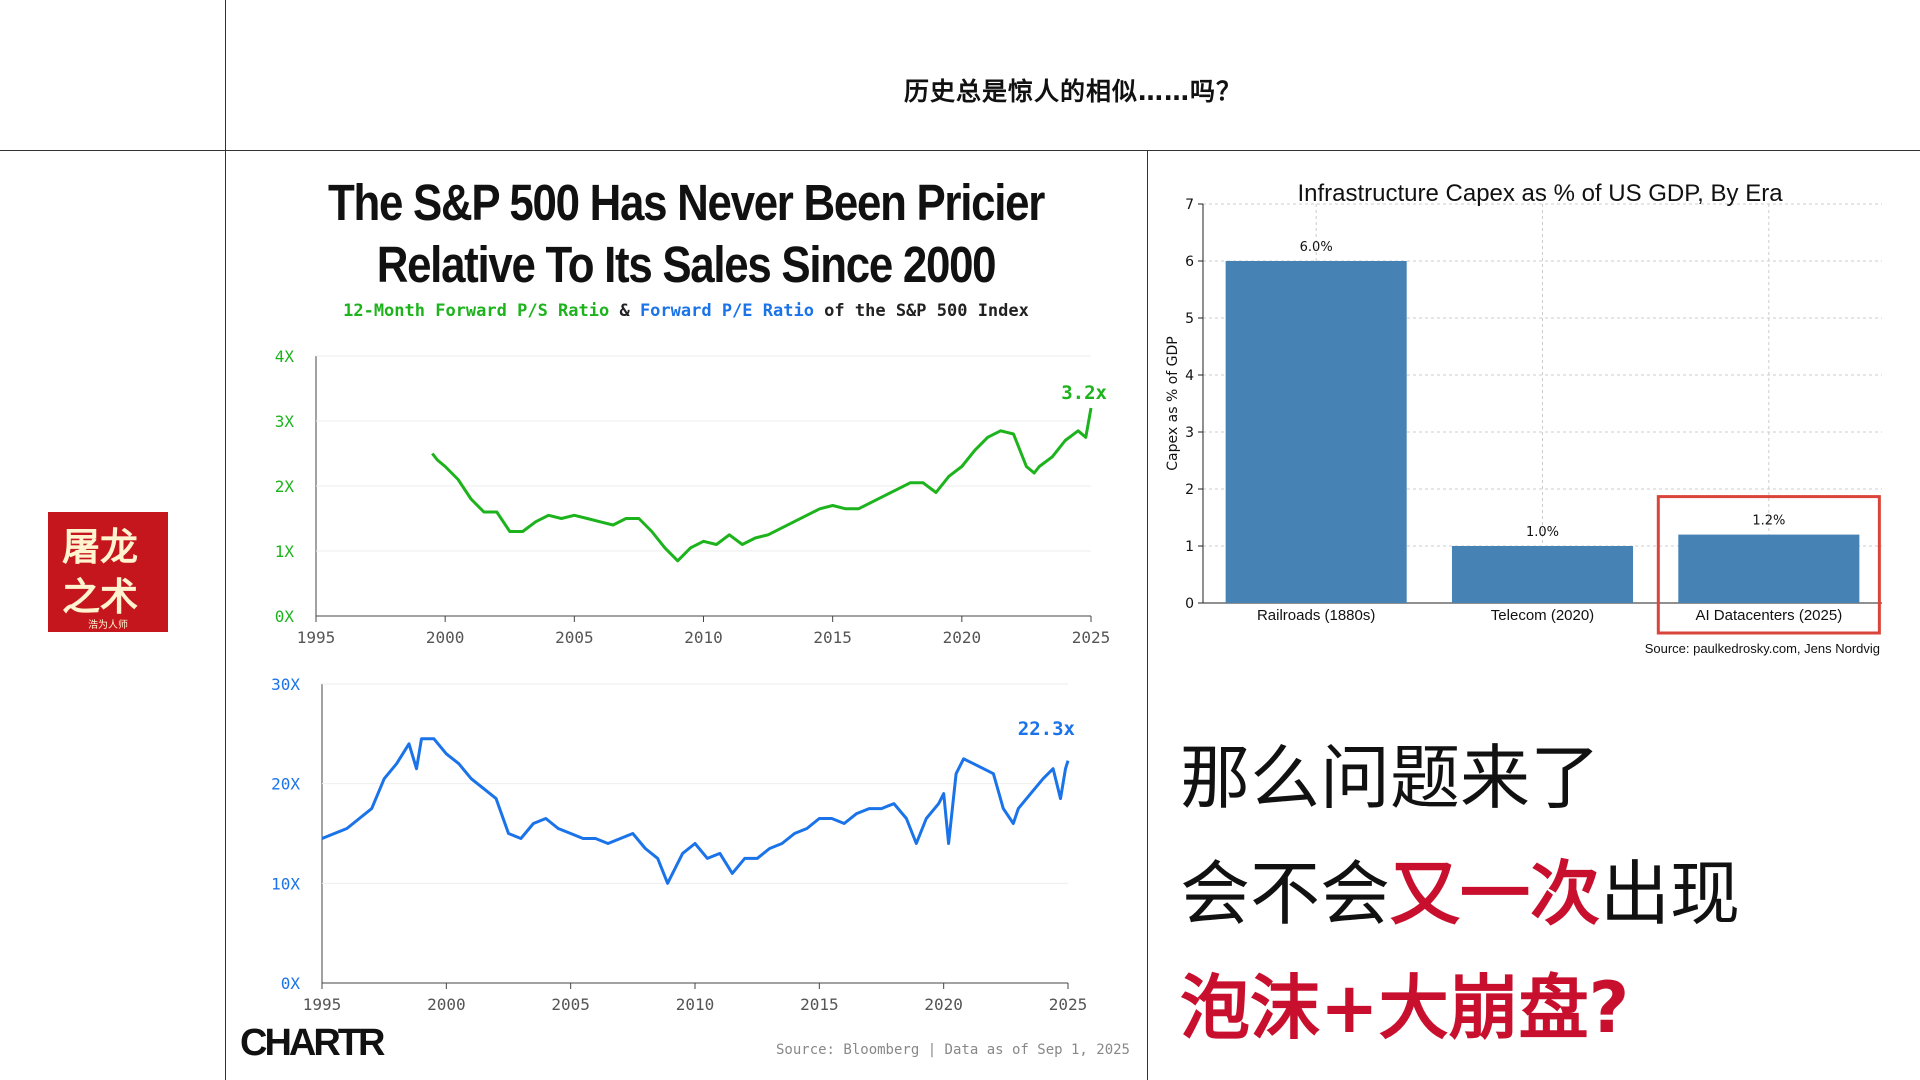  I want to click on highlight-box, so click(1768, 565).